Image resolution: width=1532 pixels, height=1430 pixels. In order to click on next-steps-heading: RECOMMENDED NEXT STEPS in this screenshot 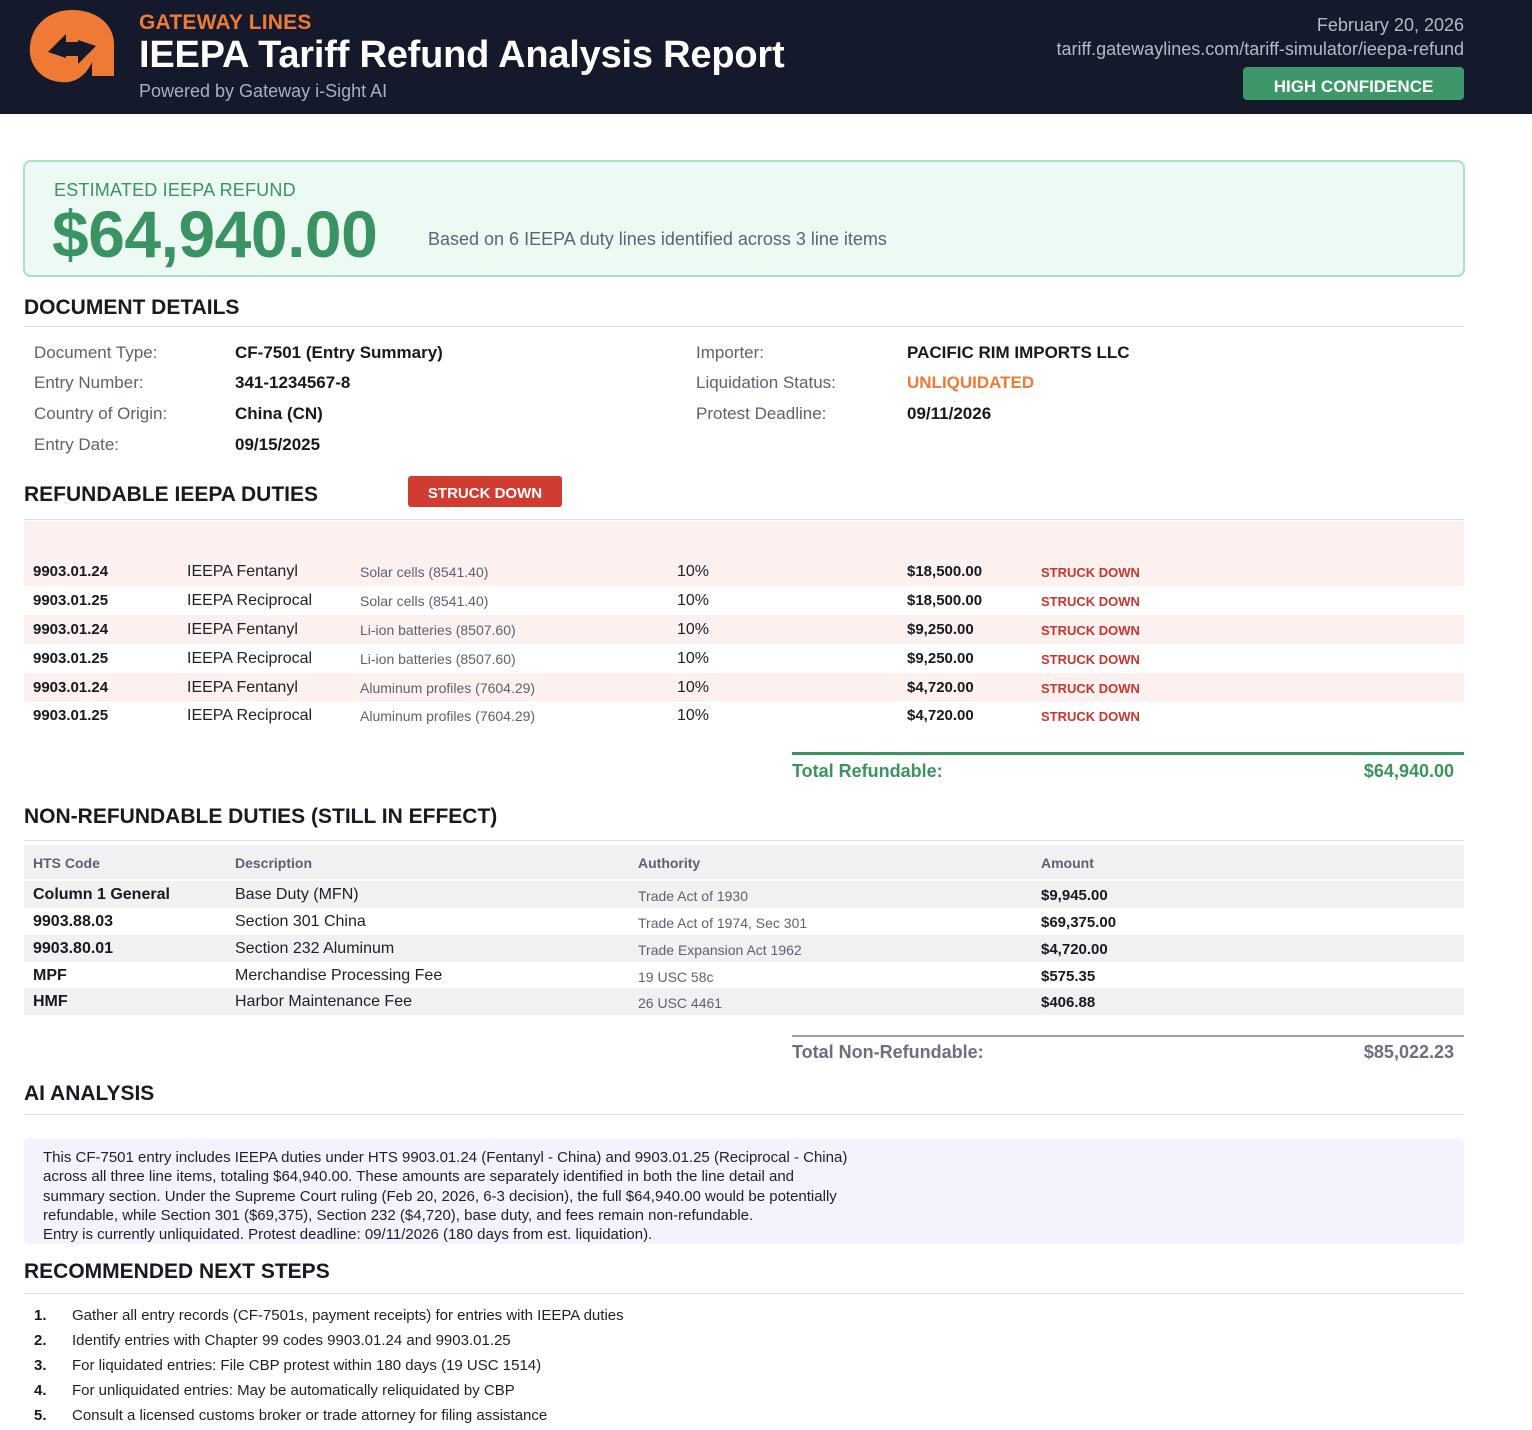, I will do `click(177, 1271)`.